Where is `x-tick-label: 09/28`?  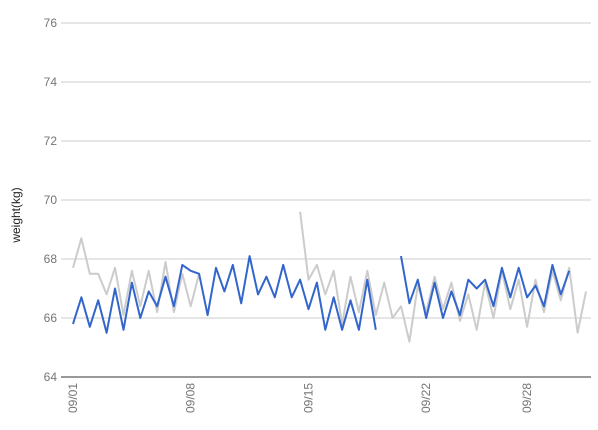 x-tick-label: 09/28 is located at coordinates (527, 398).